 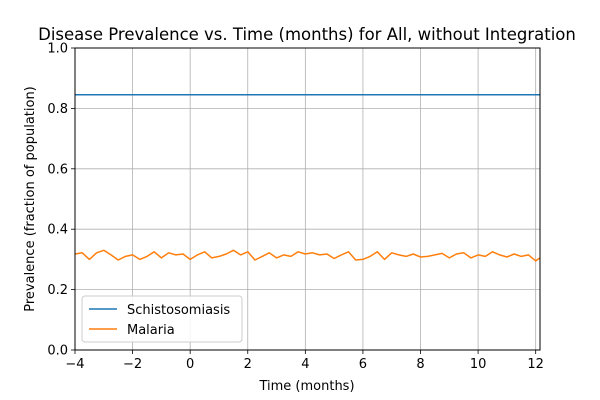 What do you see at coordinates (307, 255) in the screenshot?
I see `series-line-malaria` at bounding box center [307, 255].